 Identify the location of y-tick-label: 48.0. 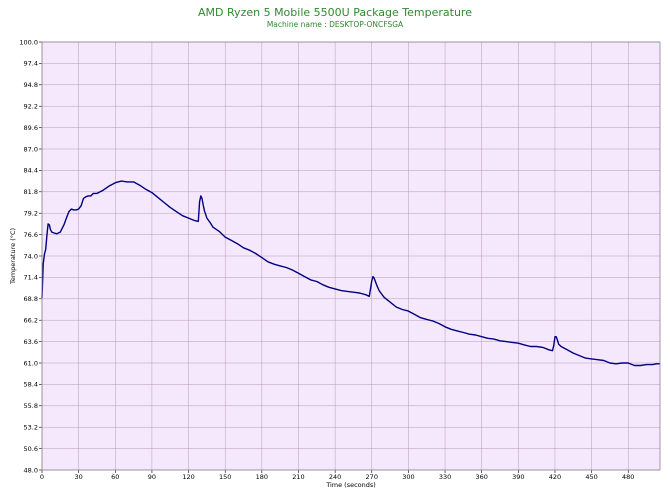
(31, 470).